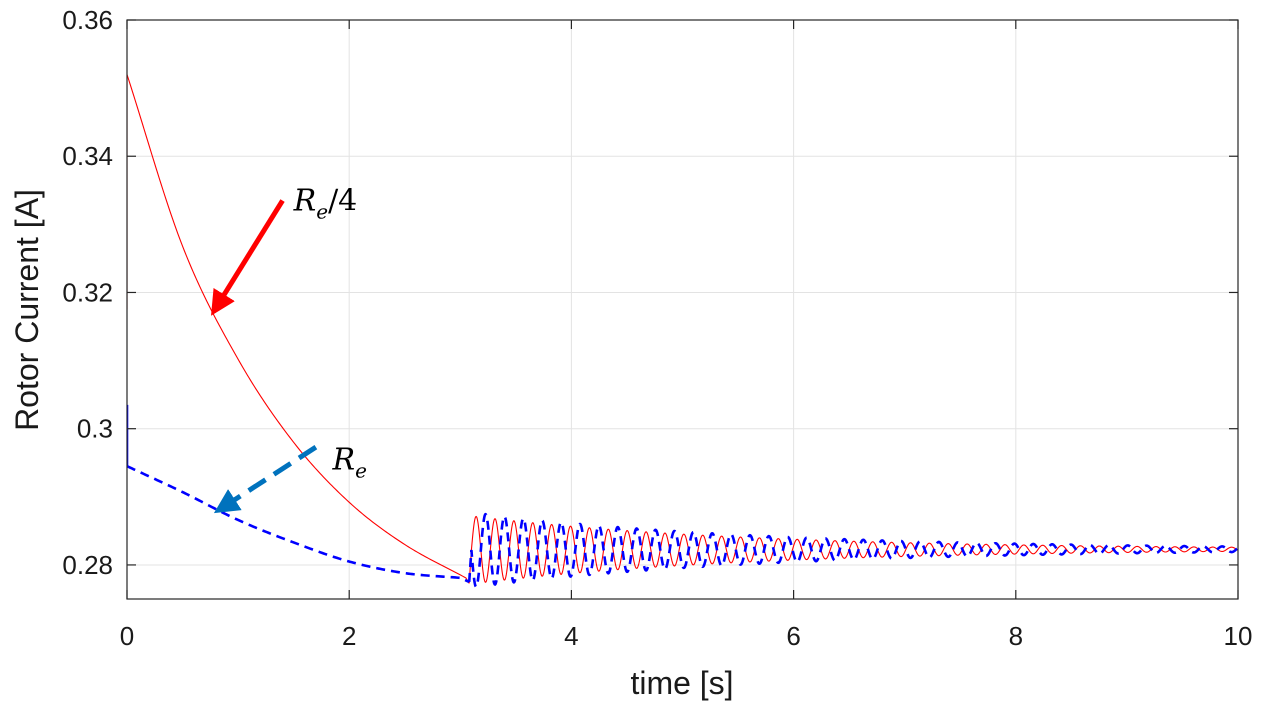  I want to click on x-tick-label: 0, so click(127, 636).